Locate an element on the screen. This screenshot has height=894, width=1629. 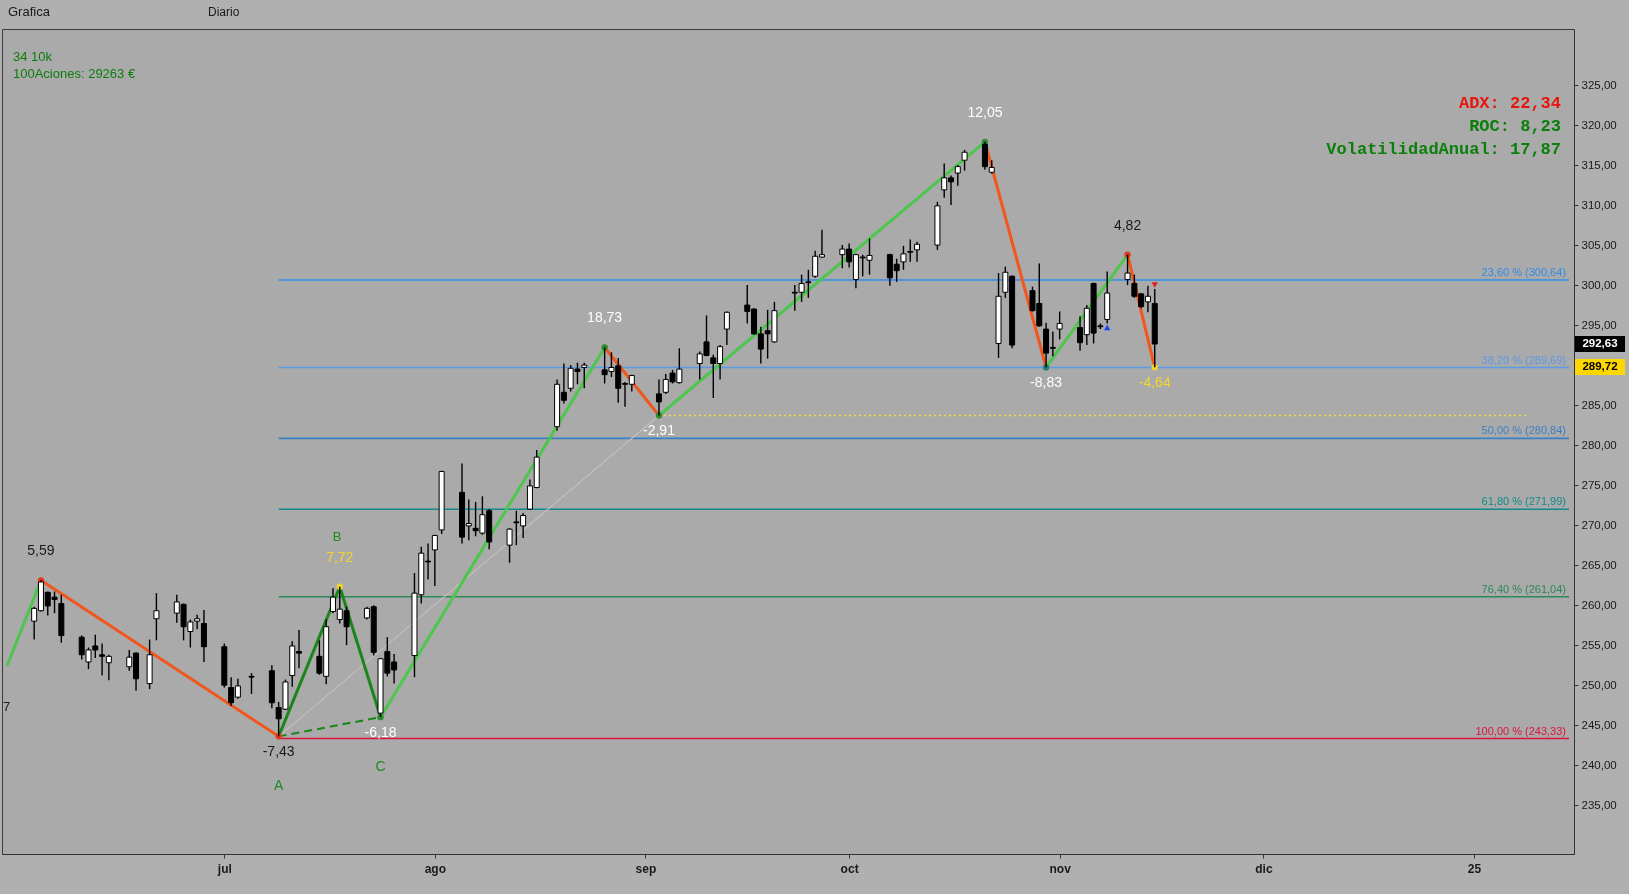
annotation: 5,59 is located at coordinates (41, 550).